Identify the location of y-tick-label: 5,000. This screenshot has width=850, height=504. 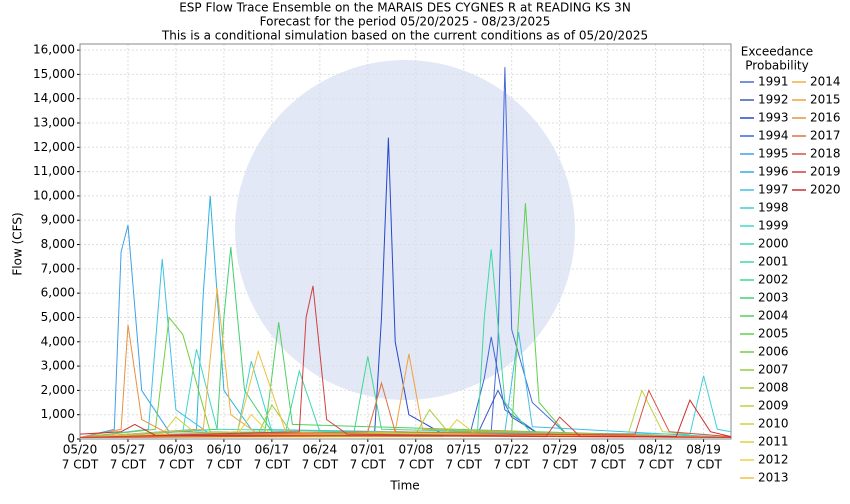
(58, 317).